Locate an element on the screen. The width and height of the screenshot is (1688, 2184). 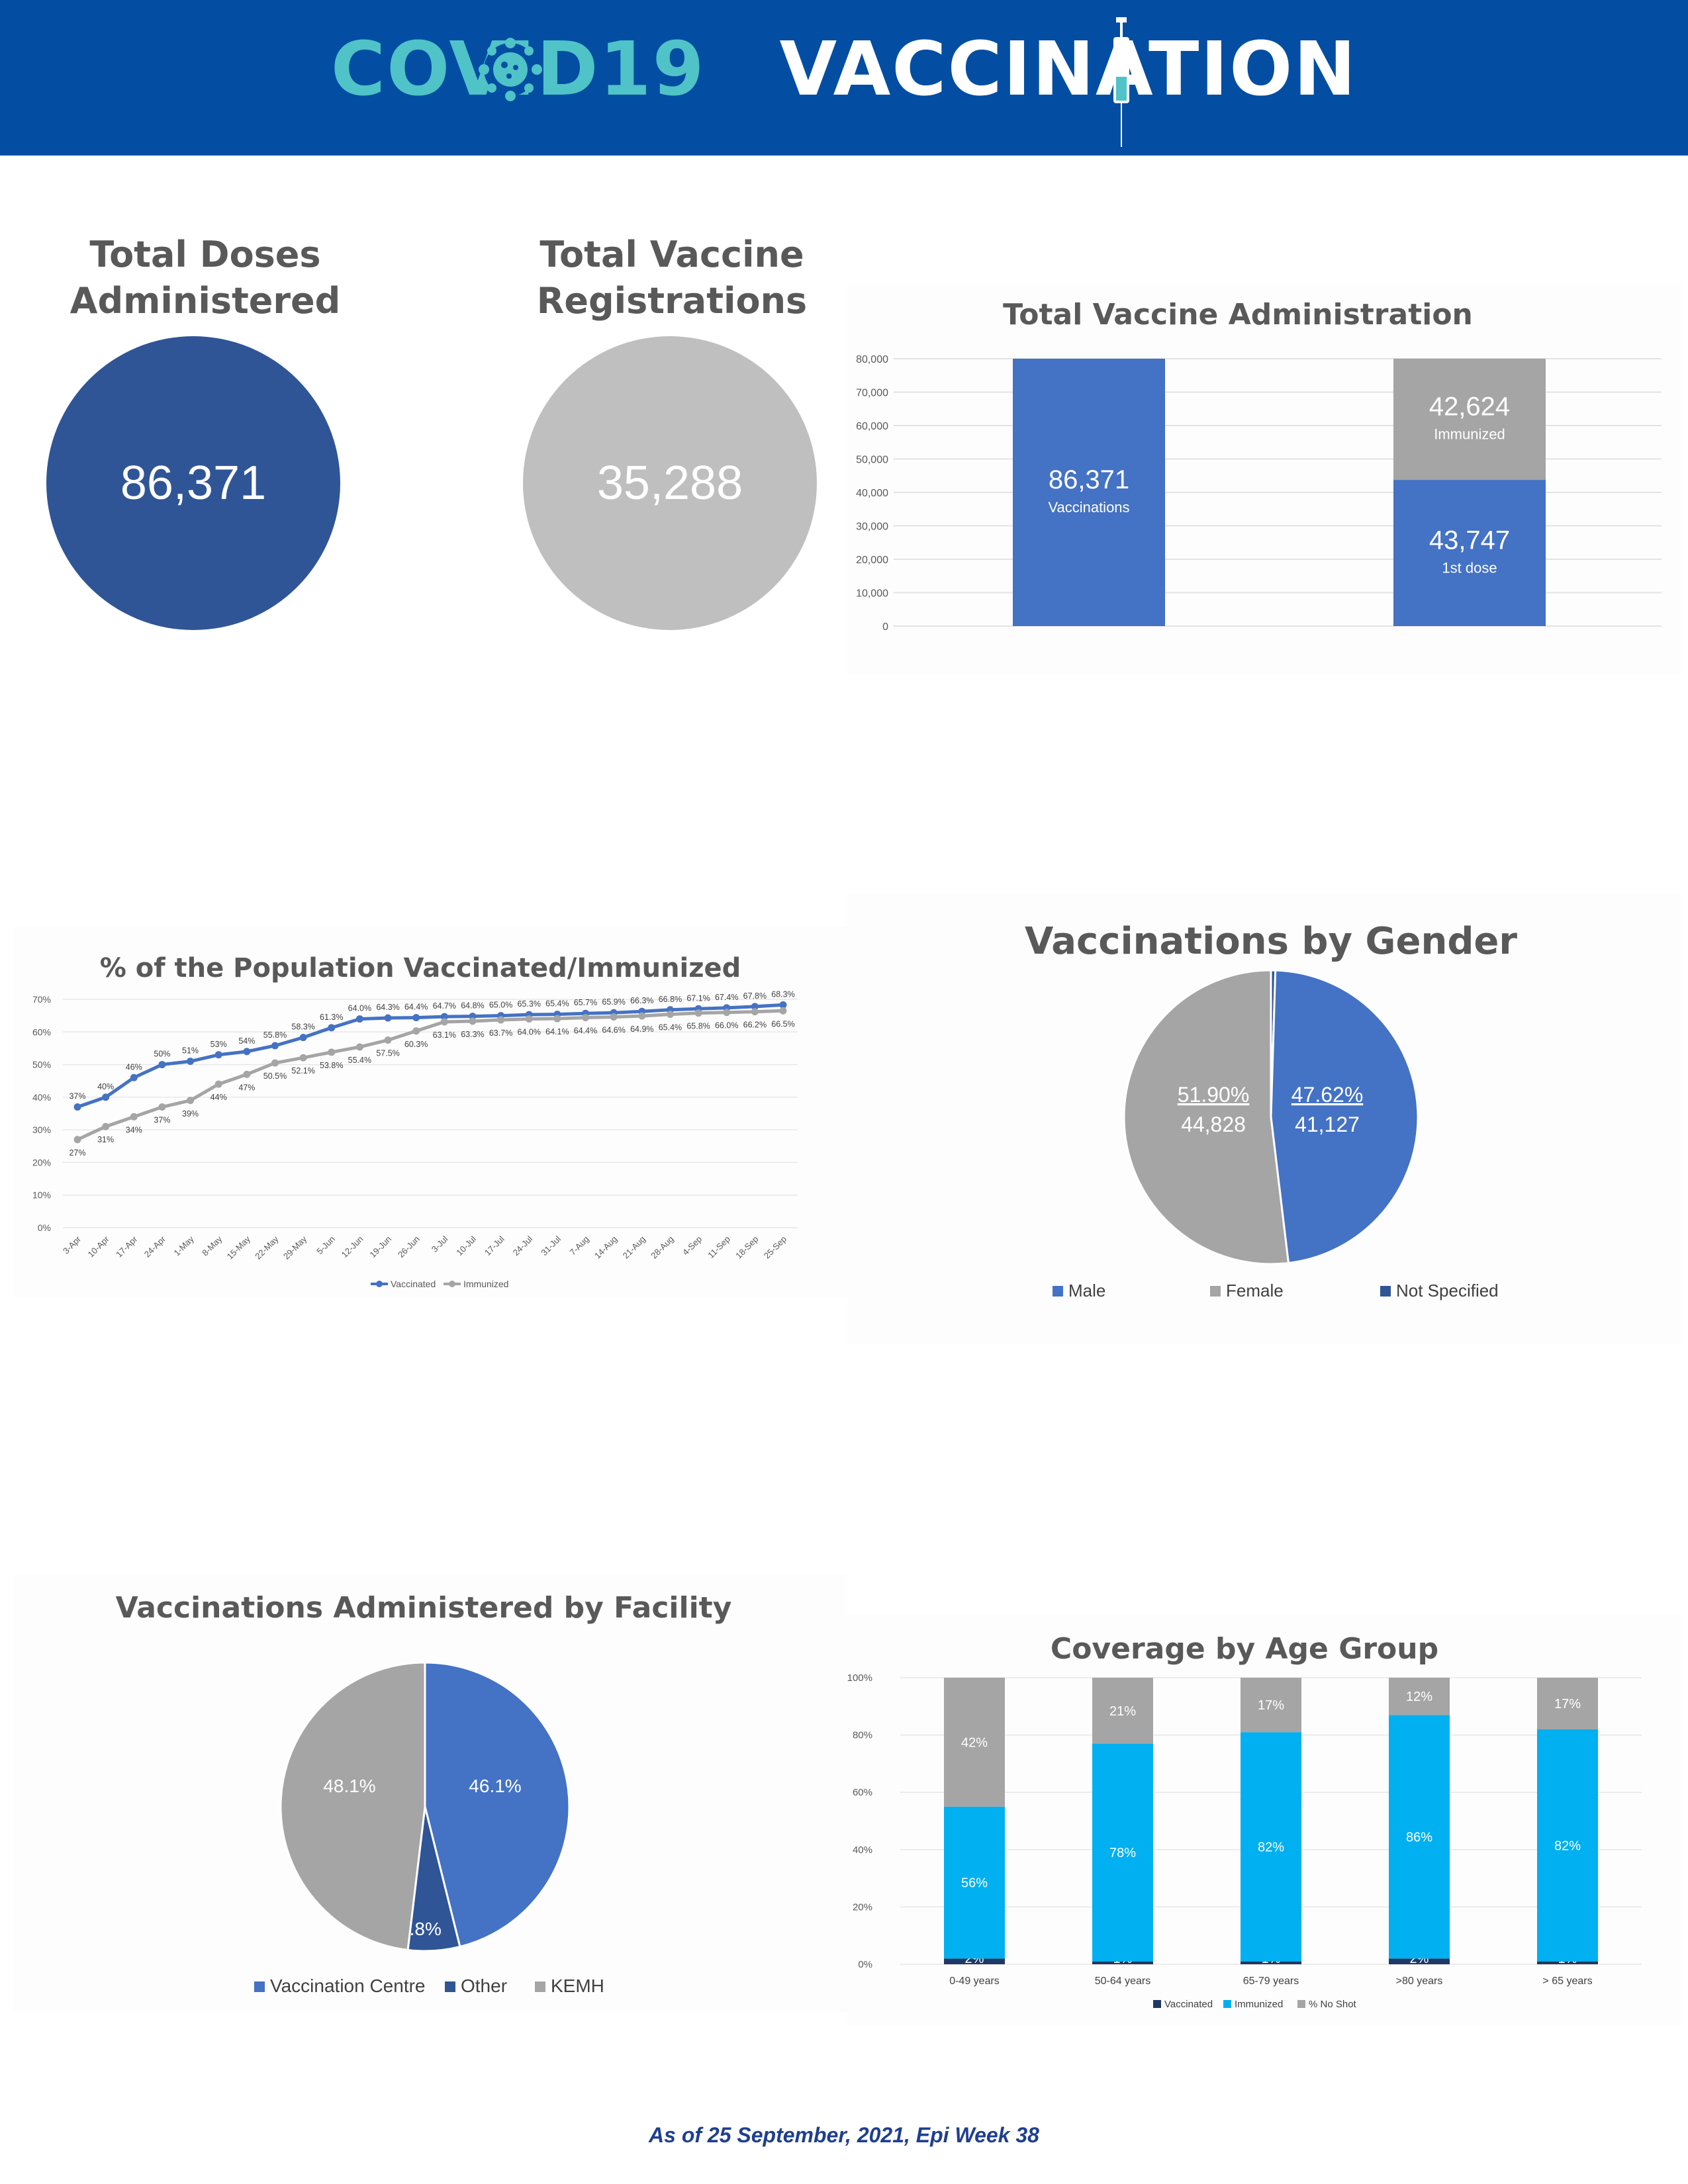
x-tick-label: 17-Jul is located at coordinates (494, 1245).